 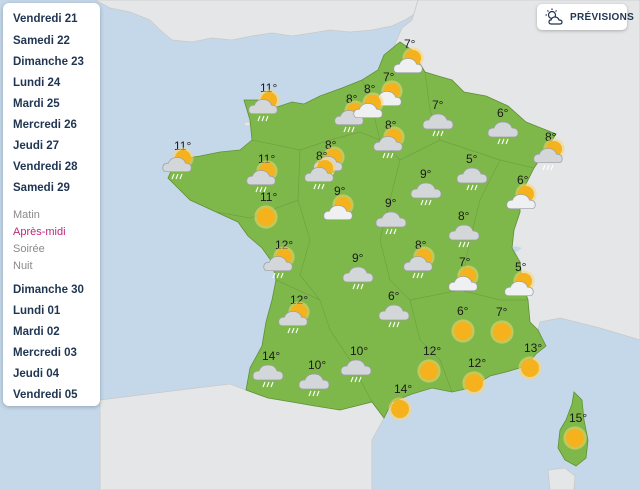 I want to click on day-item: Mercredi 03, so click(x=45, y=353).